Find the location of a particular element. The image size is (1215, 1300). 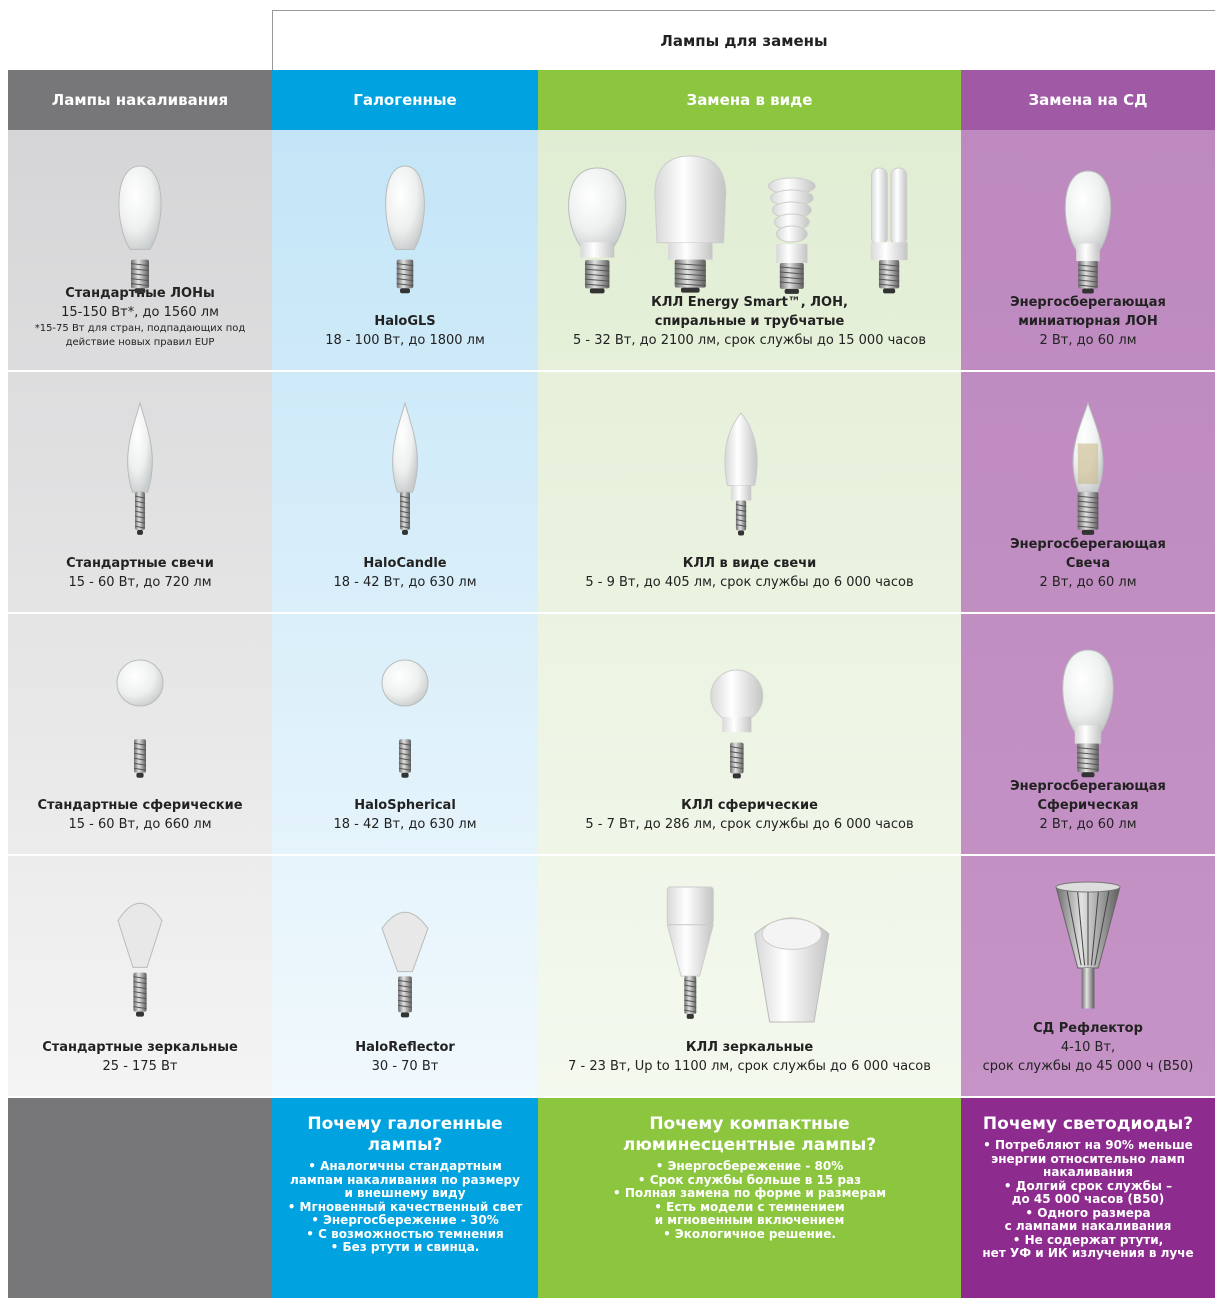

footer-point: • Аналогичны стандартным is located at coordinates (405, 1166).